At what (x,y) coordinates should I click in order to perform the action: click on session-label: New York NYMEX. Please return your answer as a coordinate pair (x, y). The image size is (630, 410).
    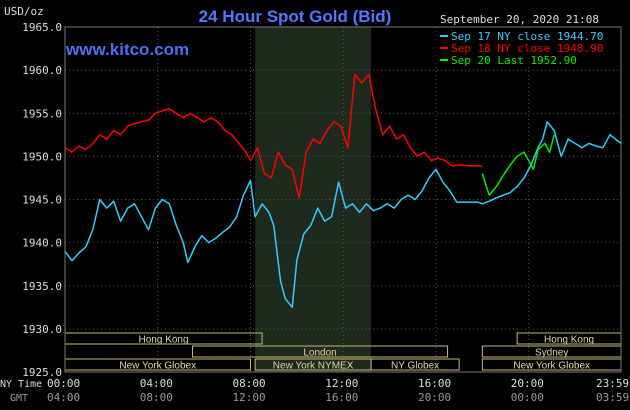
    Looking at the image, I should click on (313, 366).